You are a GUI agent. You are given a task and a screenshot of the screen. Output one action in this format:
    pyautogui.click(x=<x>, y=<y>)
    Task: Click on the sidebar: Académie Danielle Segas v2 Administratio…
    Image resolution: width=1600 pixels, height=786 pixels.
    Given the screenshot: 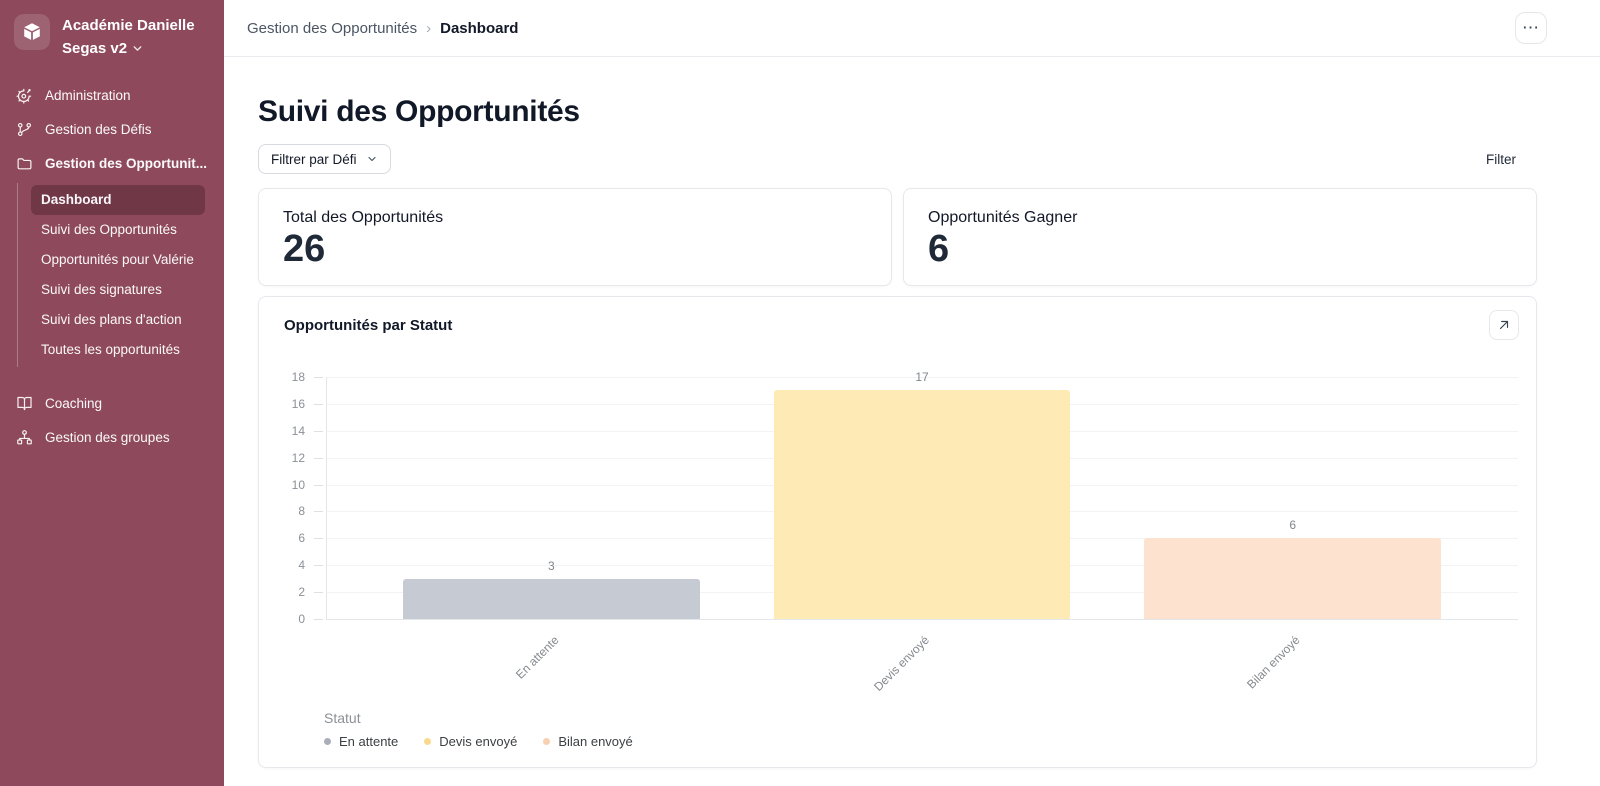 What is the action you would take?
    pyautogui.click(x=112, y=393)
    